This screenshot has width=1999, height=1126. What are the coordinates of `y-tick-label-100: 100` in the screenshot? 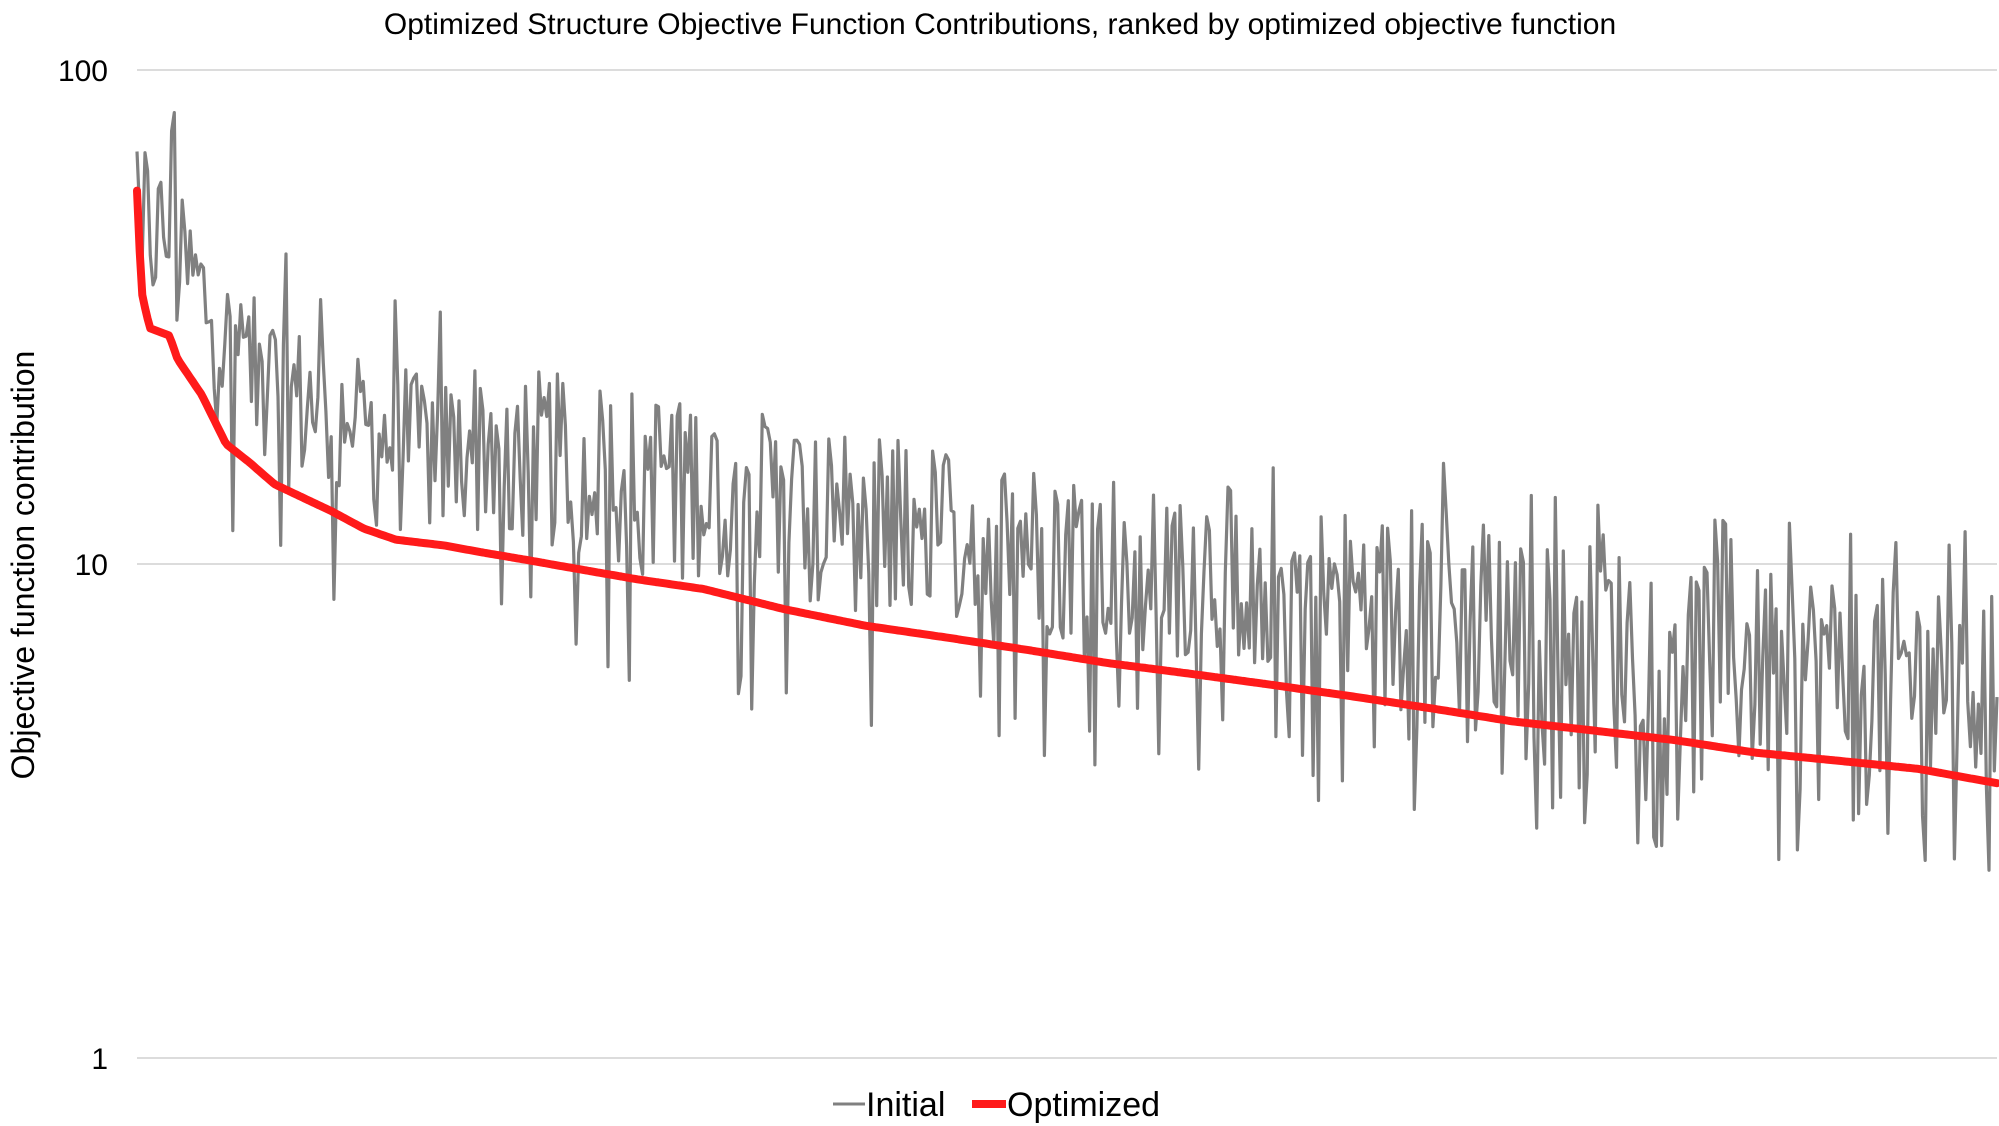 It's located at (83, 71).